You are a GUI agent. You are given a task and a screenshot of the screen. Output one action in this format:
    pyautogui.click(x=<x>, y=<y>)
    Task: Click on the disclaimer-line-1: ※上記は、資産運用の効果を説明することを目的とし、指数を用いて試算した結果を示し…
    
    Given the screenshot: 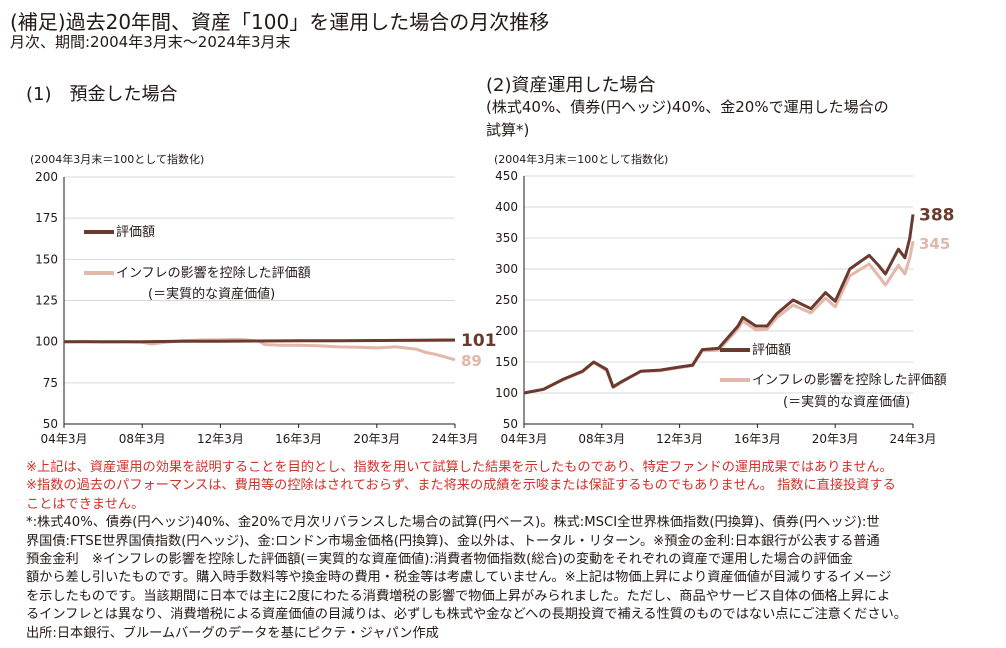 What is the action you would take?
    pyautogui.click(x=459, y=467)
    